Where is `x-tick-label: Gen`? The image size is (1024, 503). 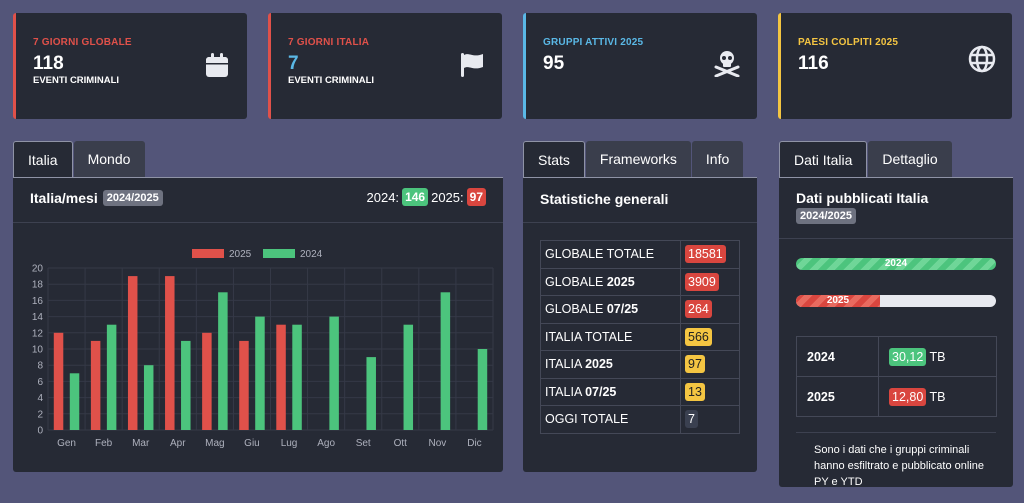
x-tick-label: Gen is located at coordinates (66, 443).